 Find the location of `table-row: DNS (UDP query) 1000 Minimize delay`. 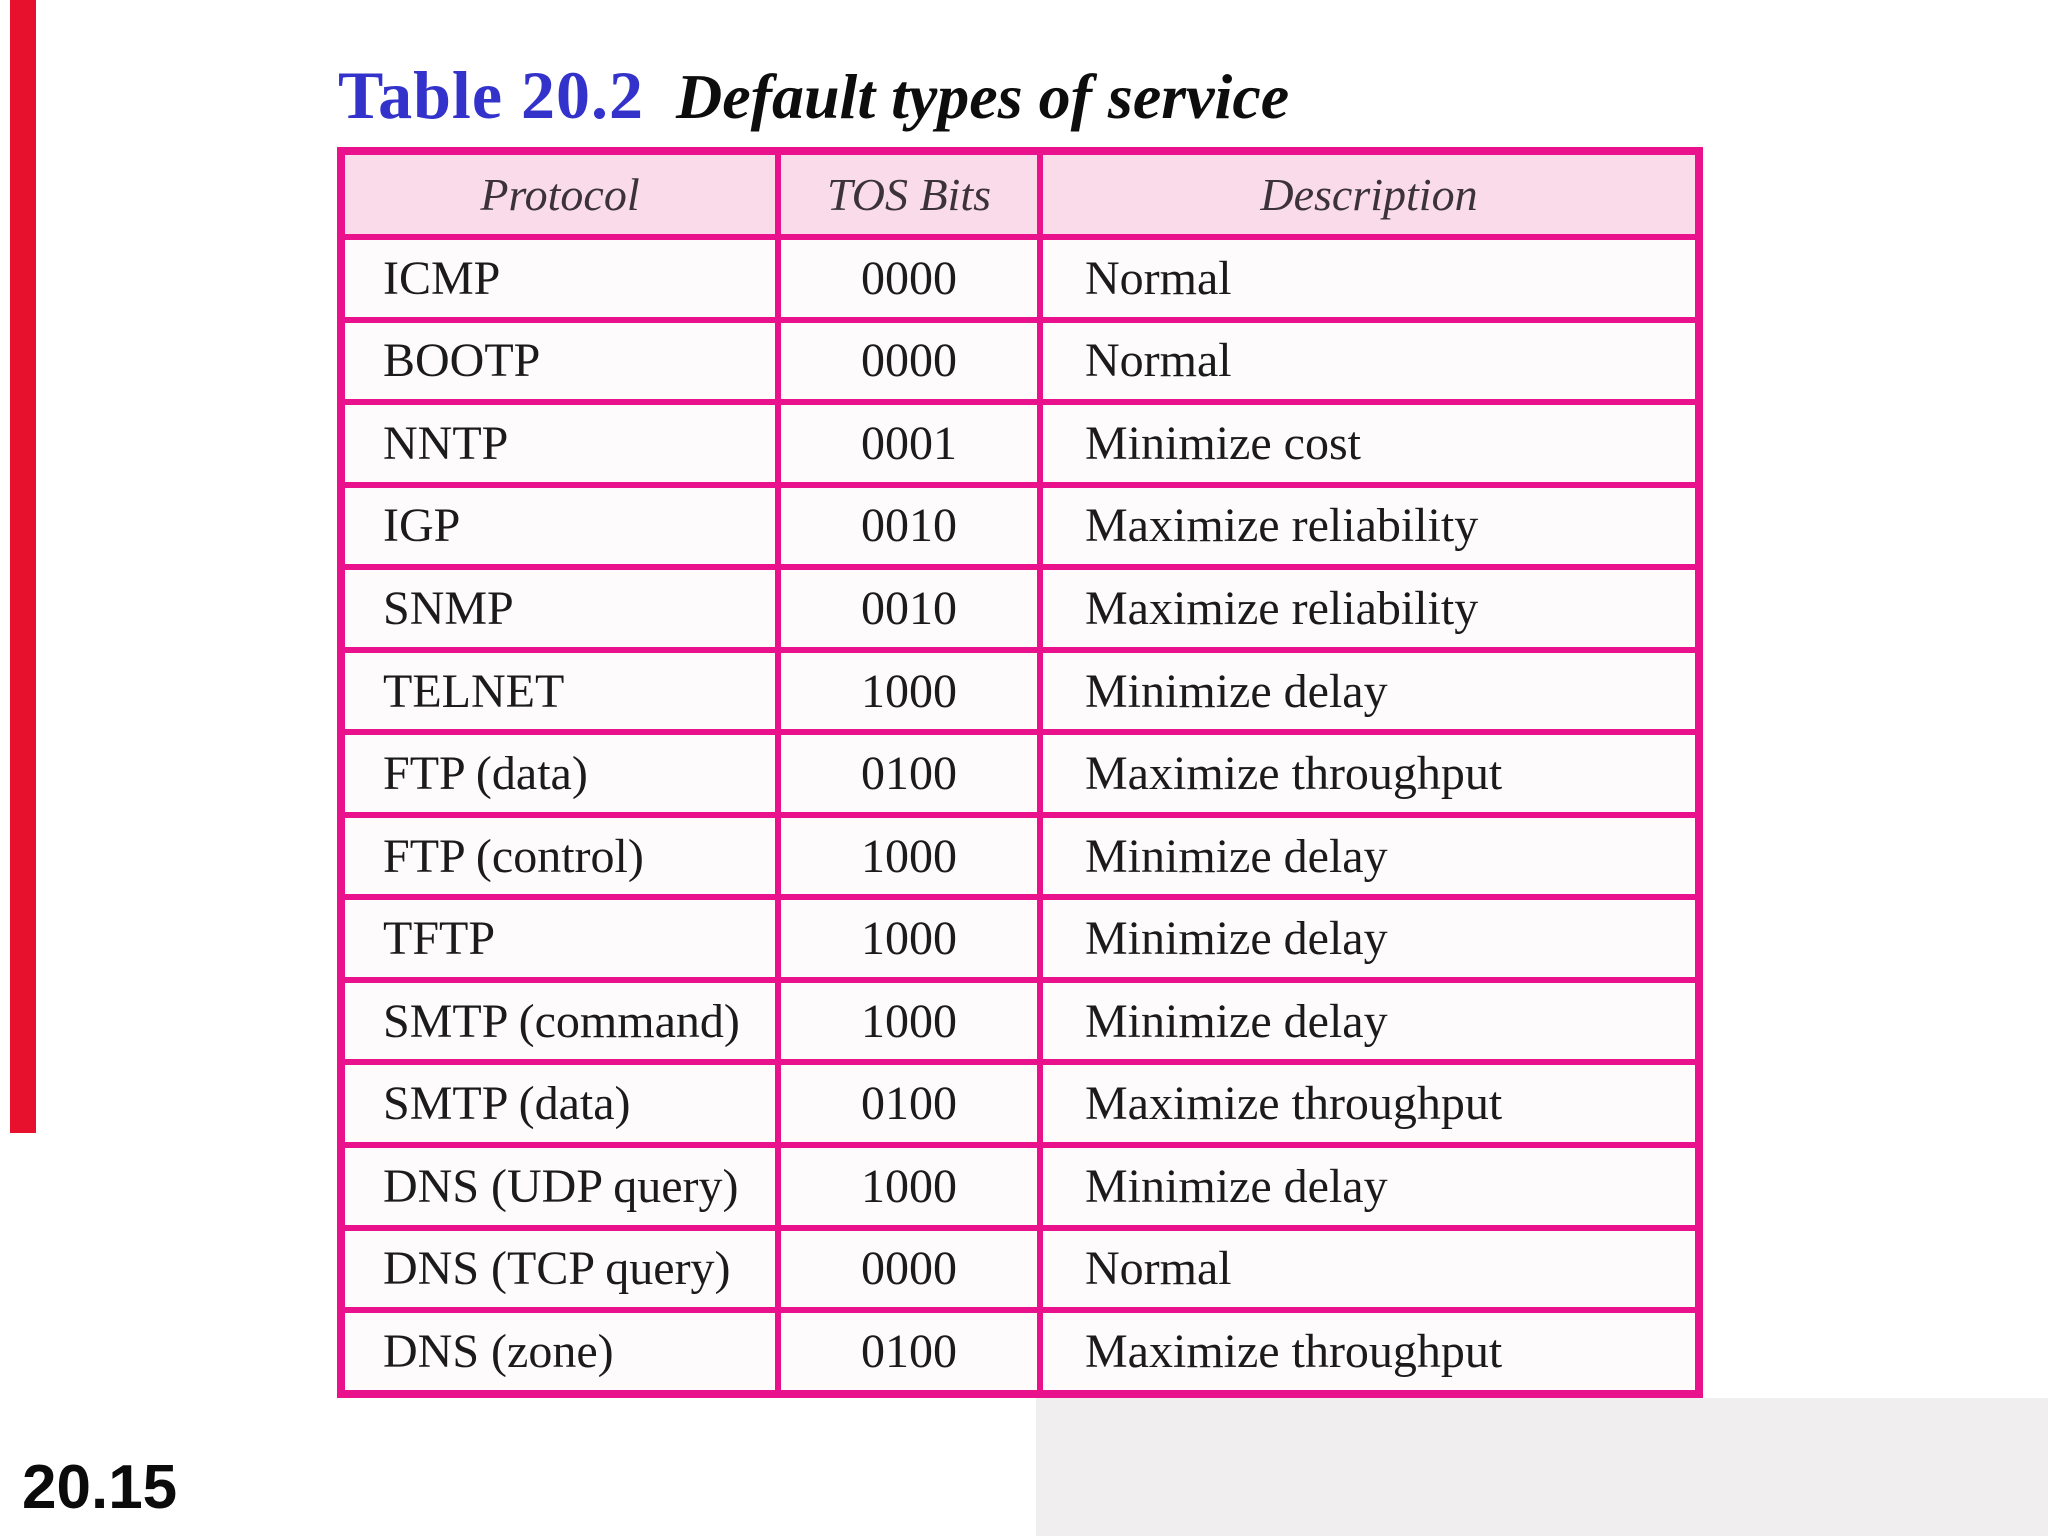

table-row: DNS (UDP query) 1000 Minimize delay is located at coordinates (1020, 1186).